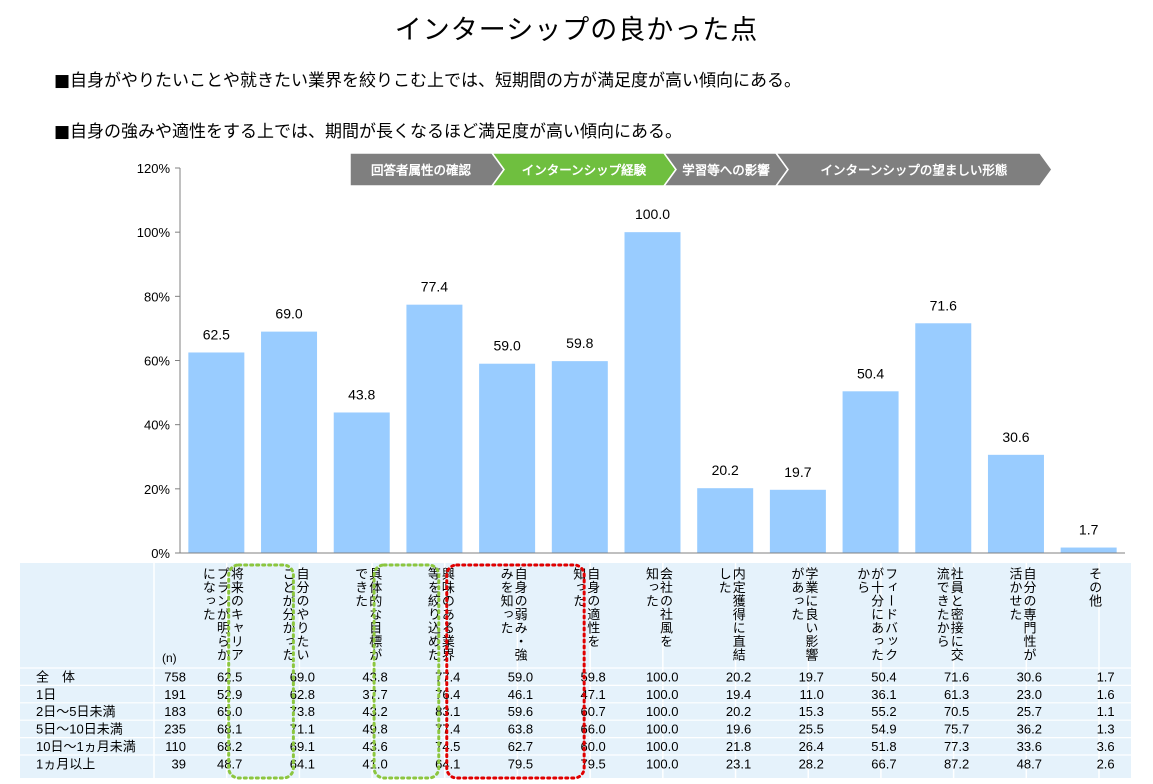  I want to click on table-row-n: 183, so click(175, 711).